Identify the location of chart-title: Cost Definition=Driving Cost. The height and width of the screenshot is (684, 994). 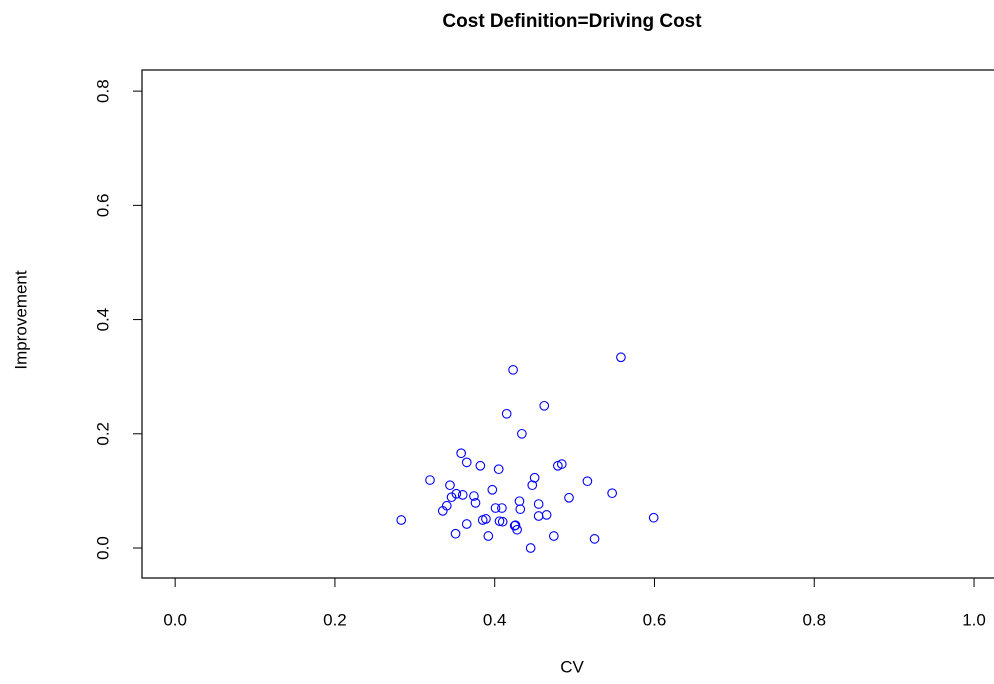
(572, 21).